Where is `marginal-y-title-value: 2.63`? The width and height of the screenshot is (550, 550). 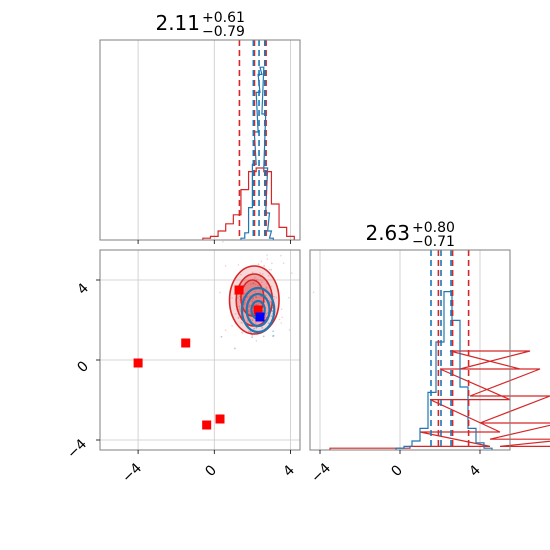
marginal-y-title-value: 2.63 is located at coordinates (387, 233).